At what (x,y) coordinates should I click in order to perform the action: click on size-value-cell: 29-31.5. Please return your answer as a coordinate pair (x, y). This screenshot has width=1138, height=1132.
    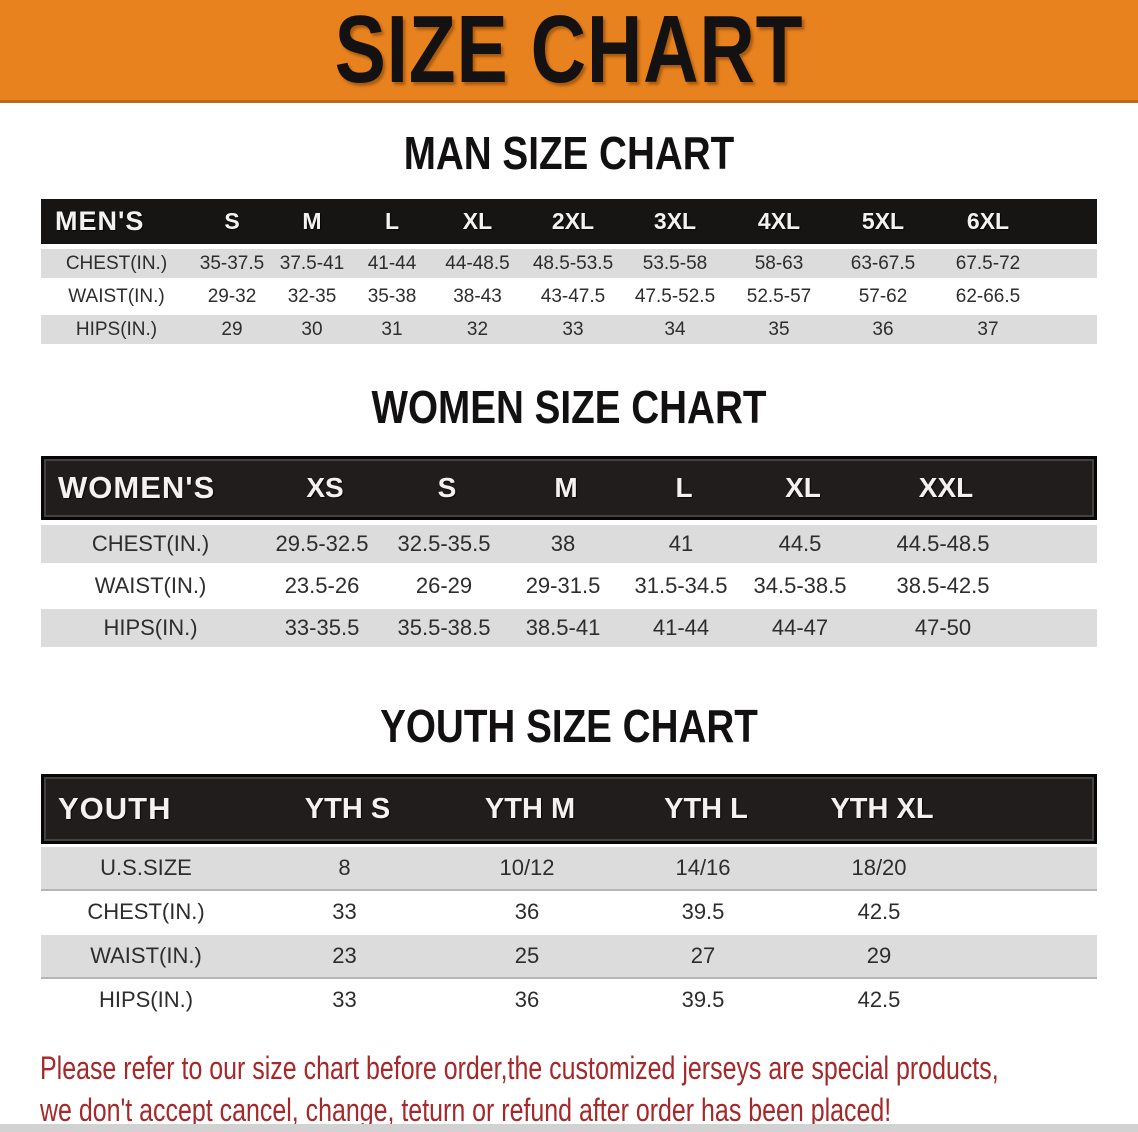
    Looking at the image, I should click on (563, 585).